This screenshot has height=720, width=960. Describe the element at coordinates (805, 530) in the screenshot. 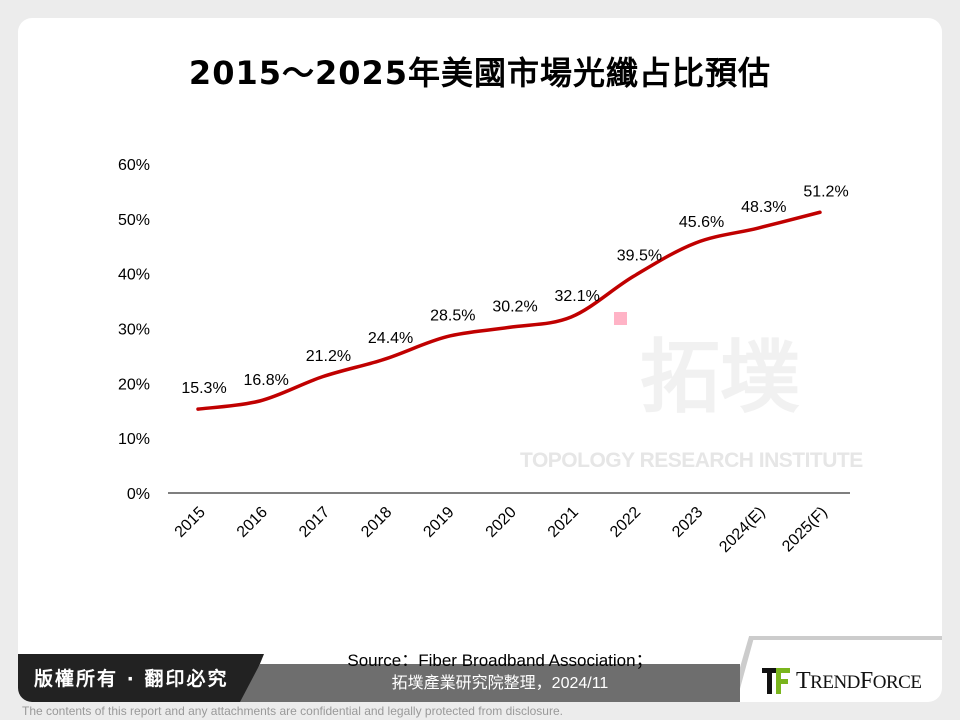

I see `x-tick-label: 2025(F)` at that location.